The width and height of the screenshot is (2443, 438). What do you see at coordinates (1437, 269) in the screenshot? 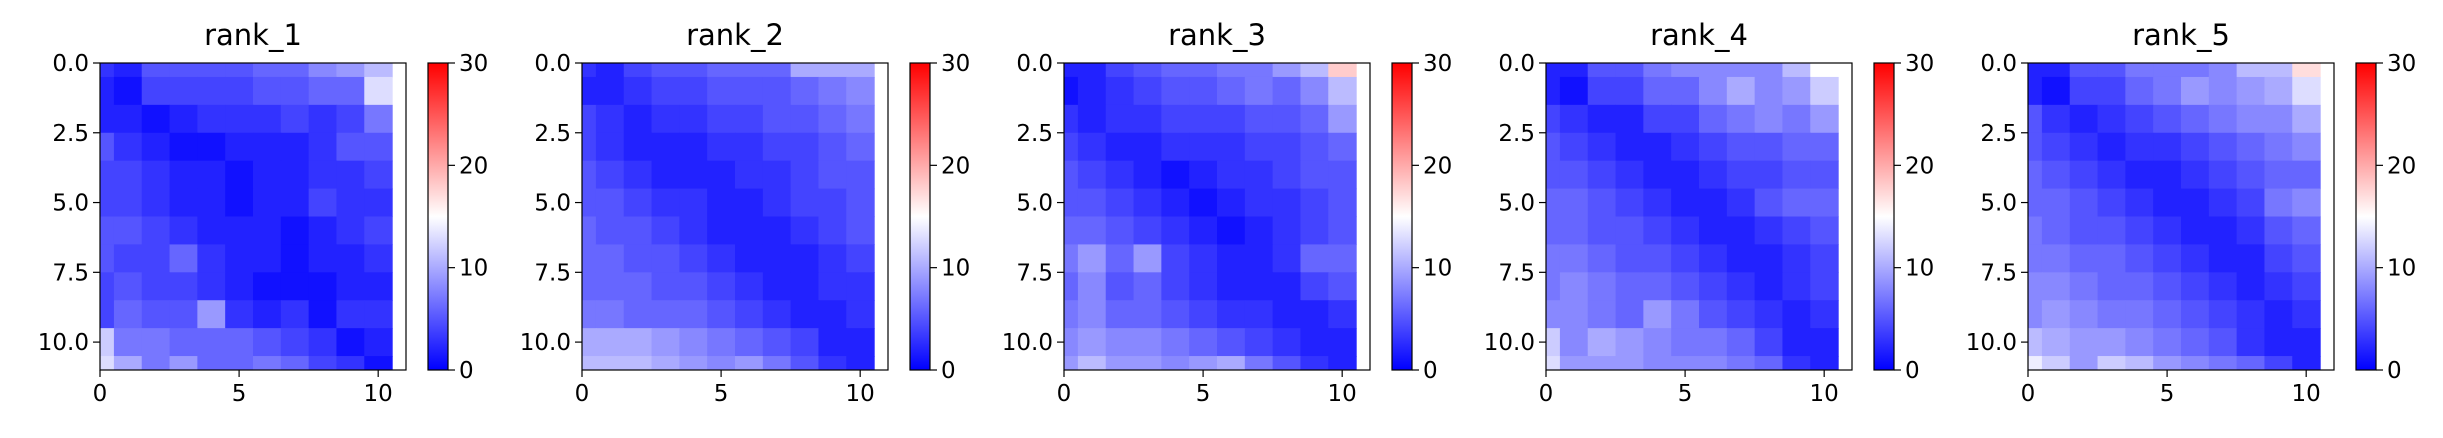
I see `colorbar-tick-label: 10` at bounding box center [1437, 269].